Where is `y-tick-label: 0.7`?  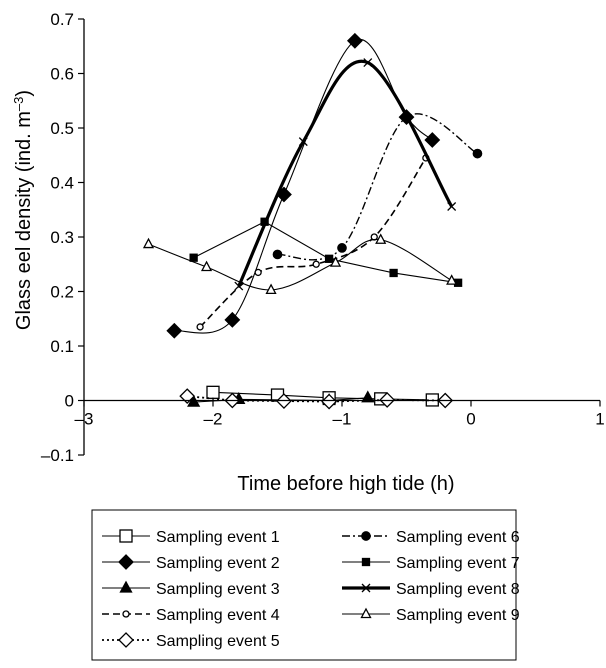 y-tick-label: 0.7 is located at coordinates (62, 19).